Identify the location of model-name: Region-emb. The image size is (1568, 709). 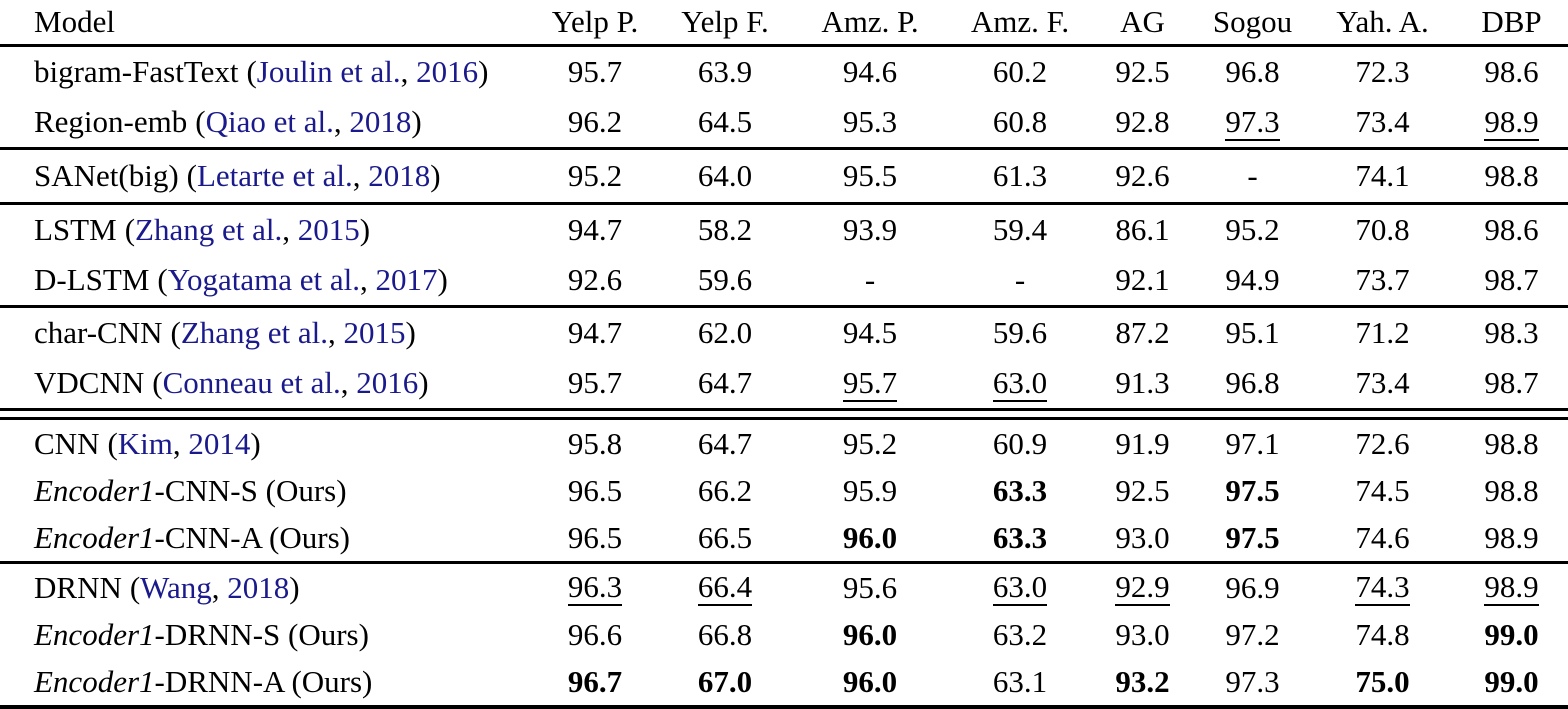
(111, 121).